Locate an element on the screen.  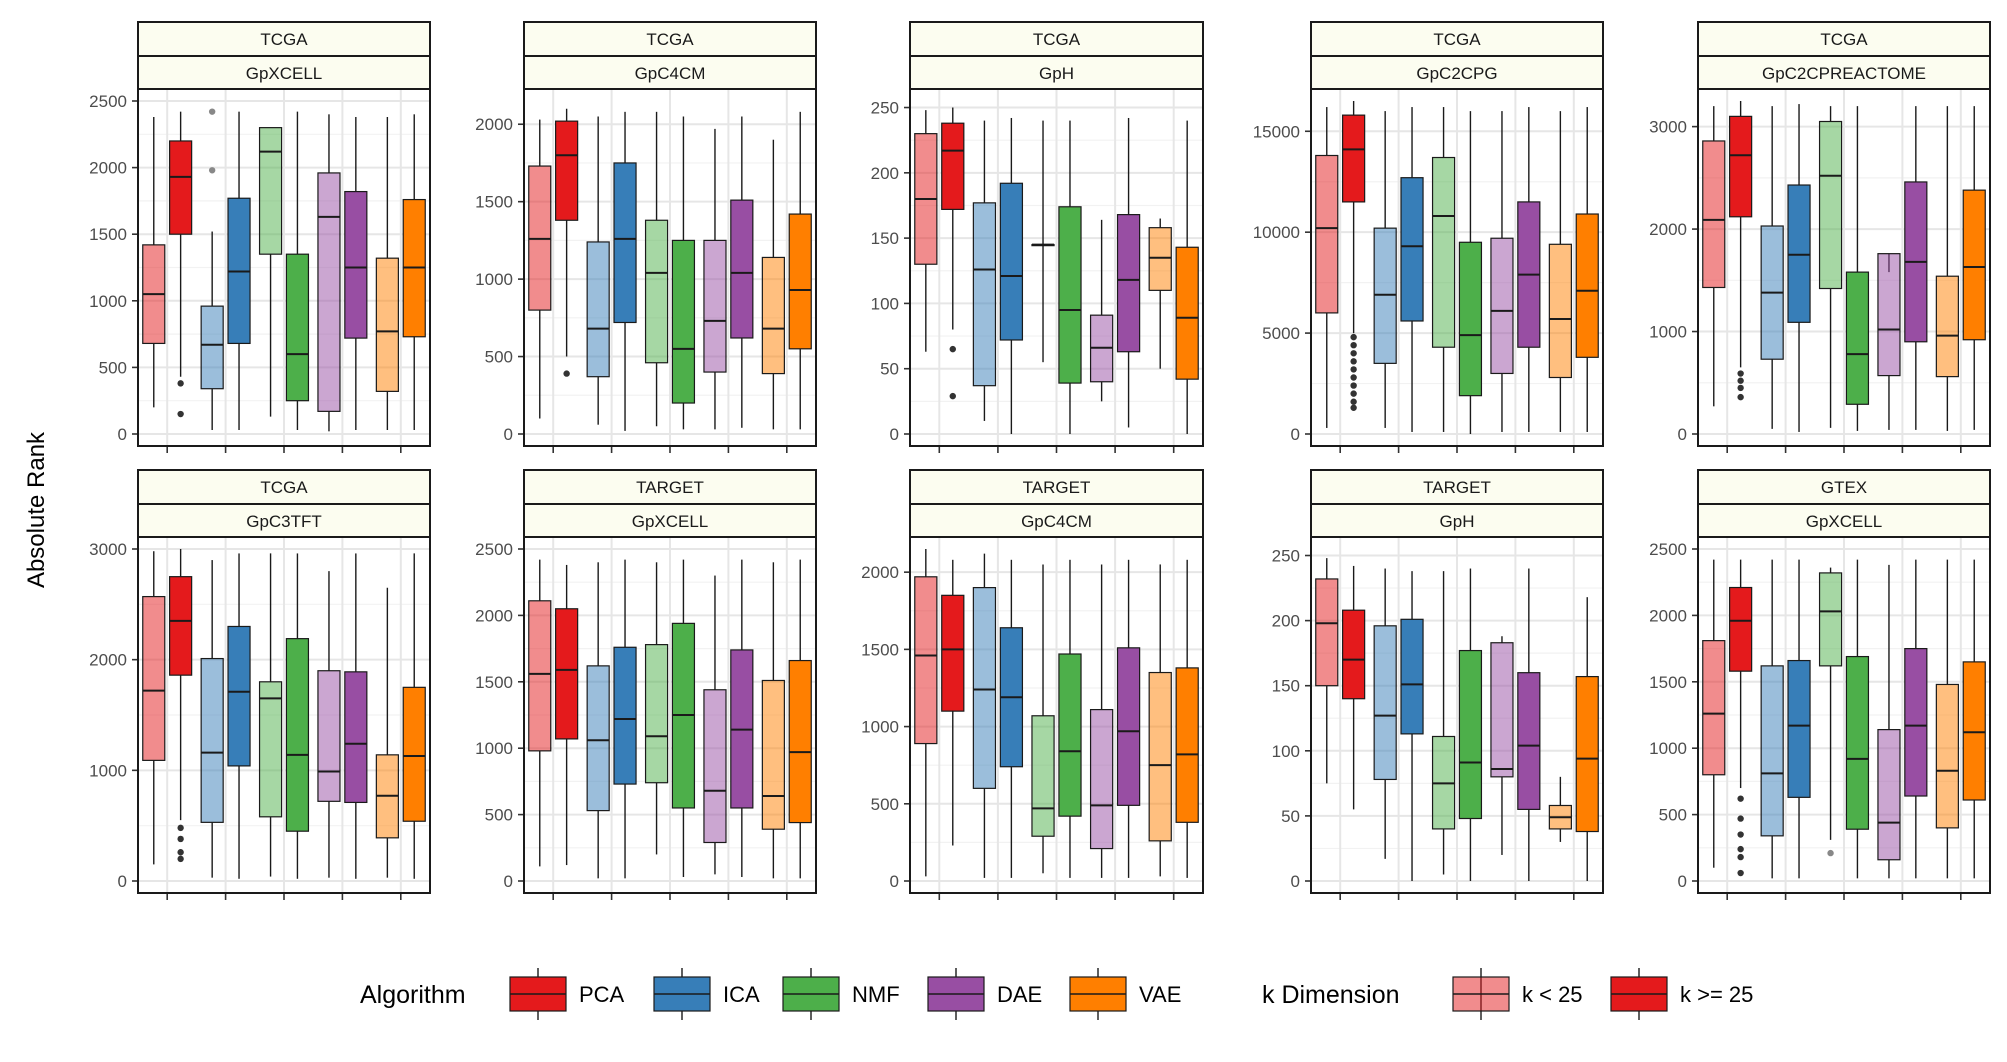
y-tick-label: 200 is located at coordinates (1286, 621).